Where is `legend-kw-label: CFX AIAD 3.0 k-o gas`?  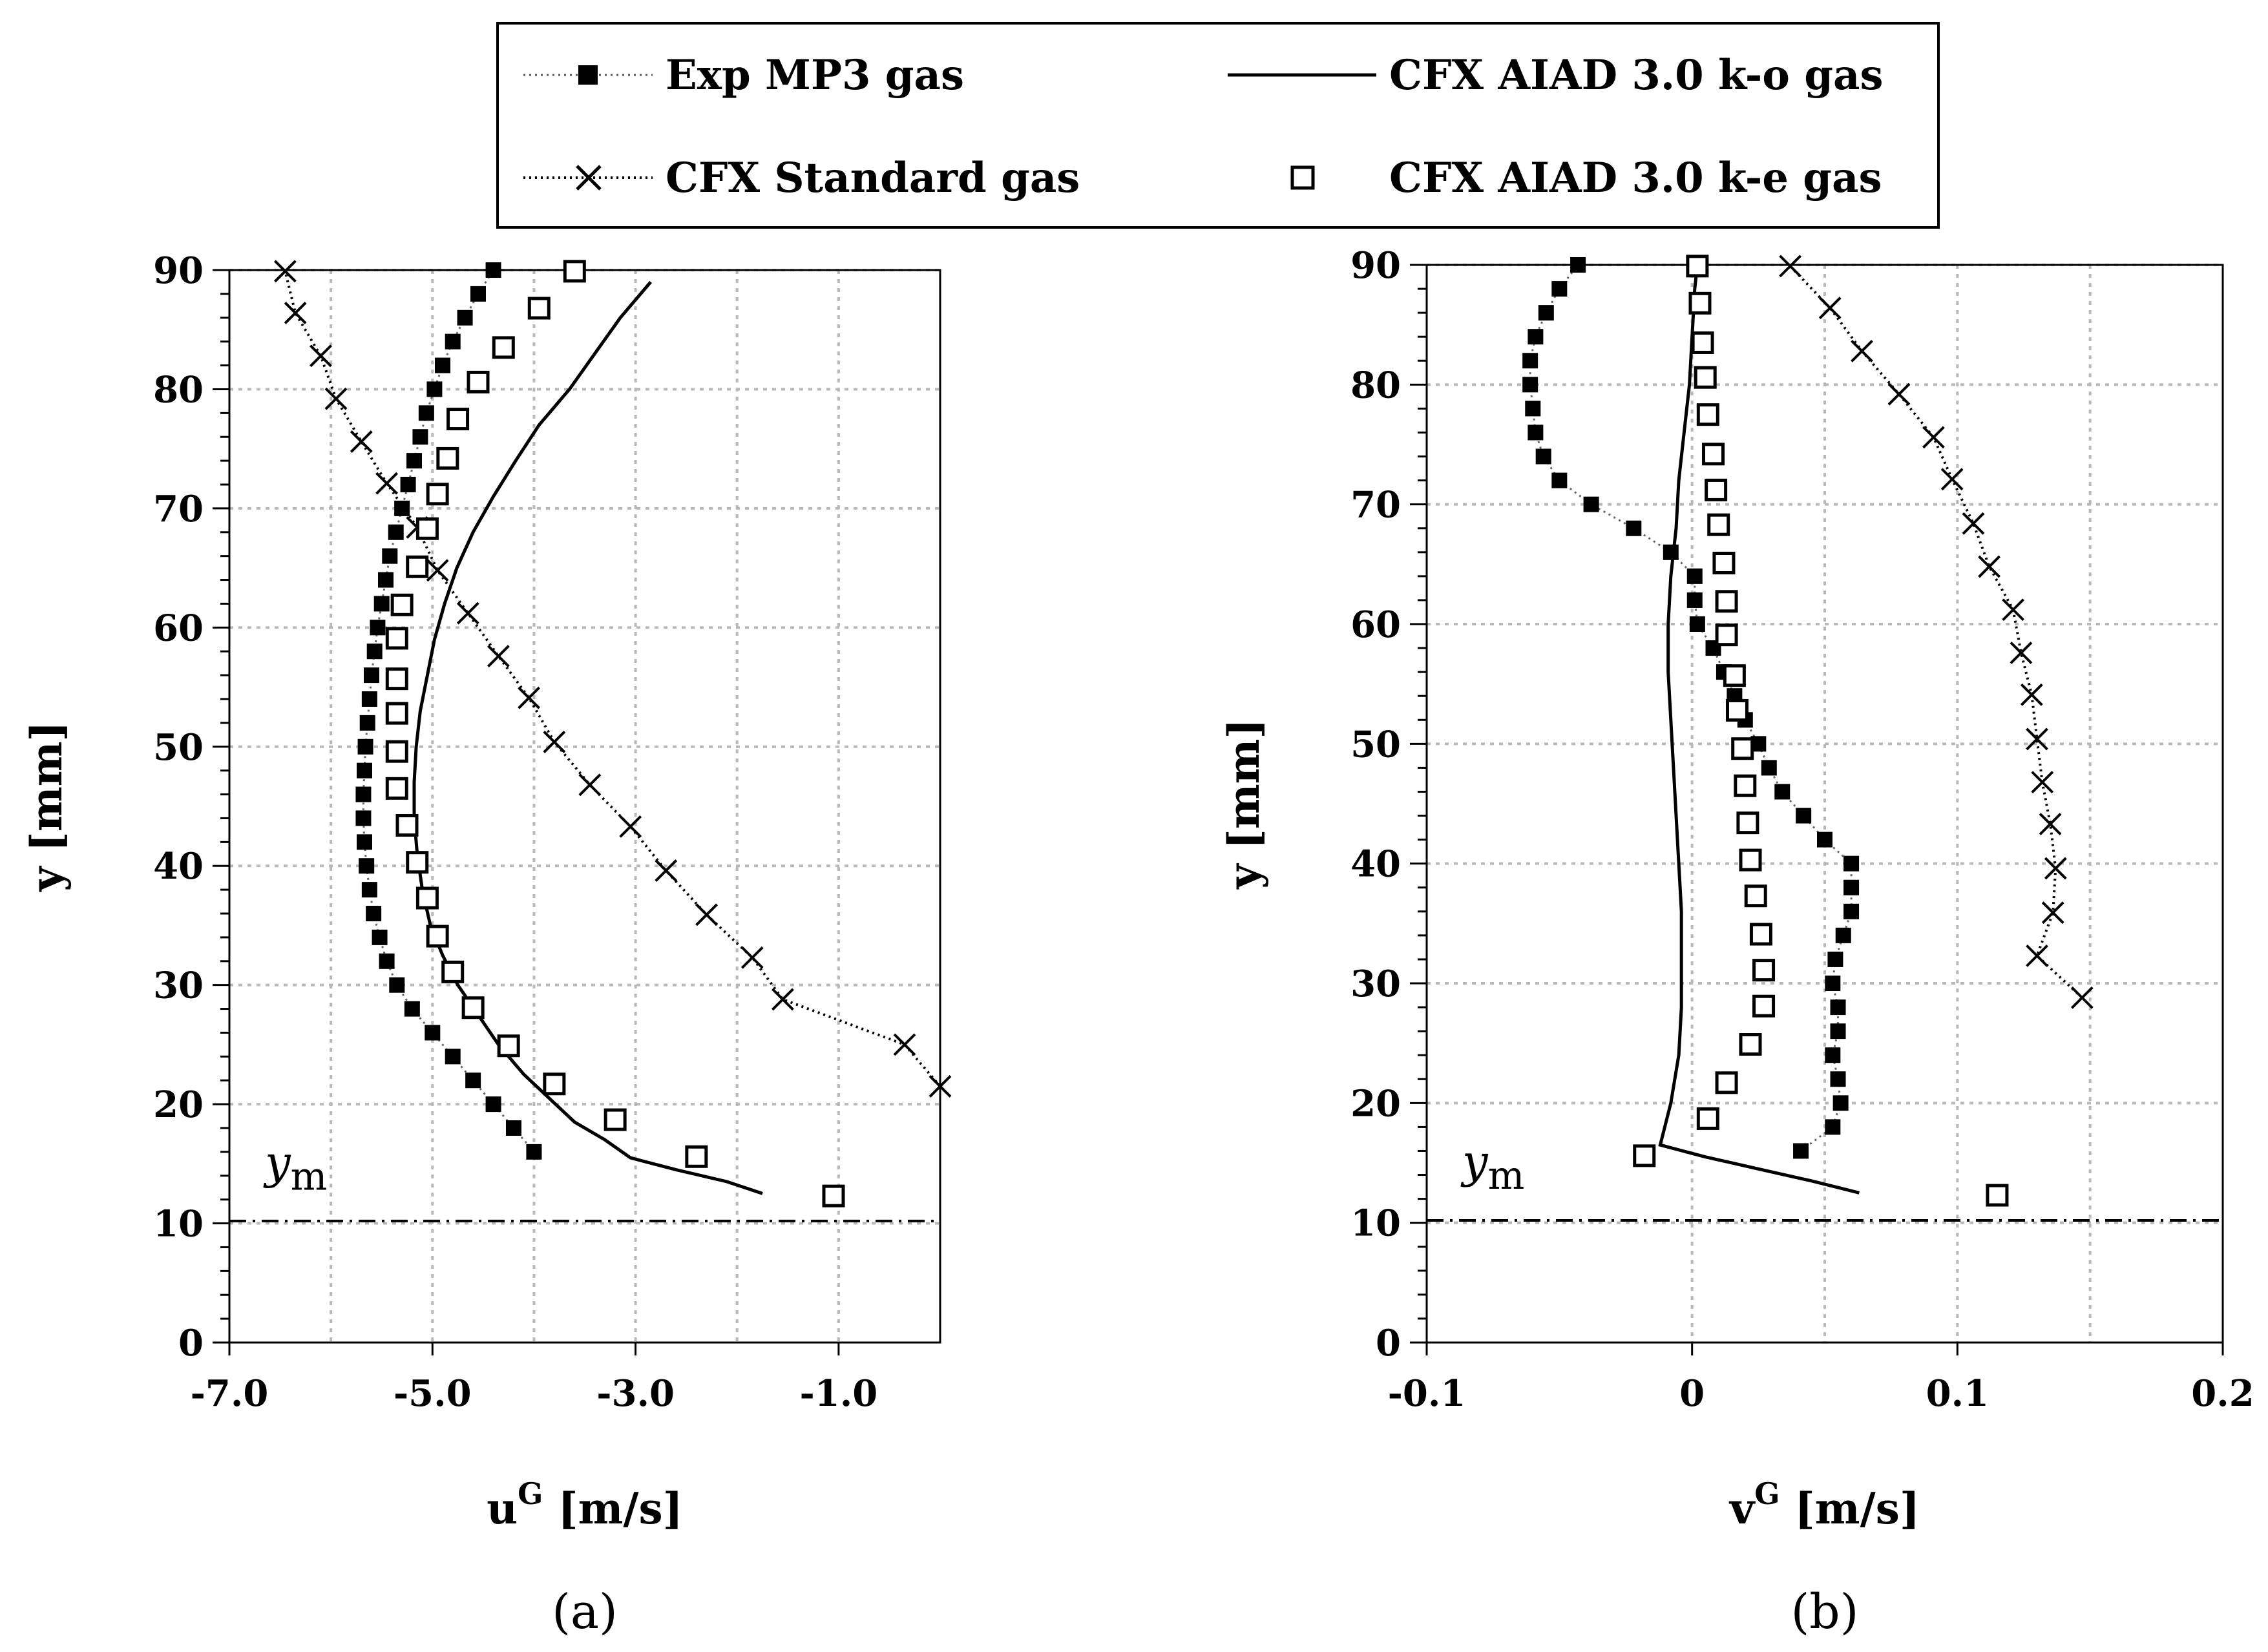
legend-kw-label: CFX AIAD 3.0 k-o gas is located at coordinates (1637, 75).